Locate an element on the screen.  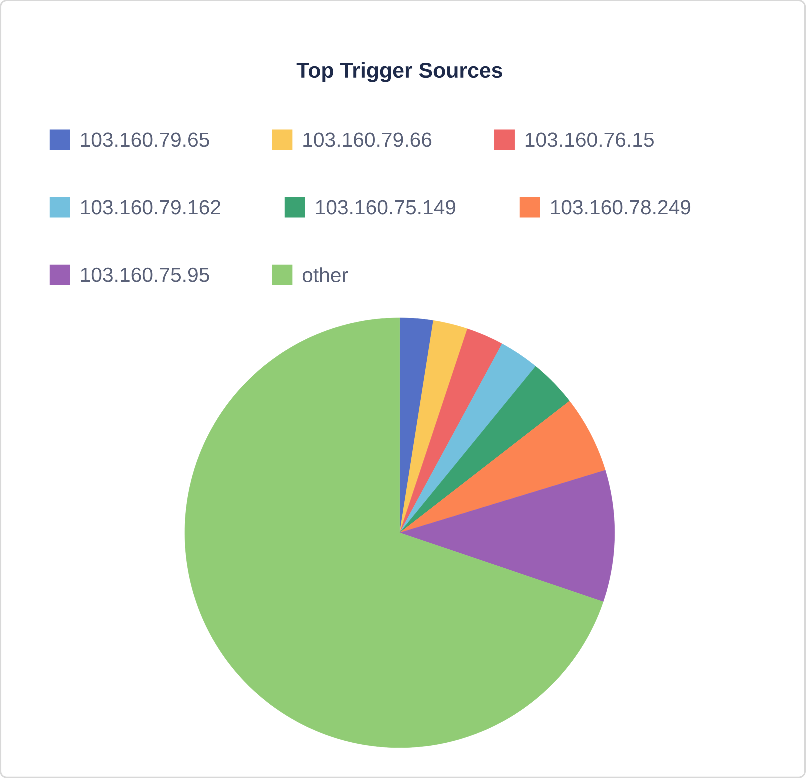
legend-label: 103.160.76.15 is located at coordinates (590, 139).